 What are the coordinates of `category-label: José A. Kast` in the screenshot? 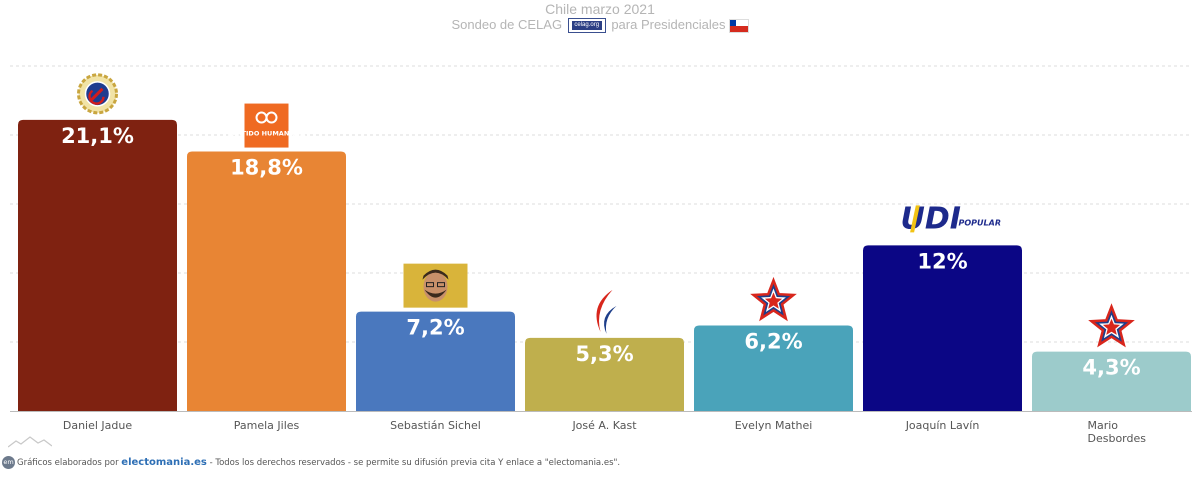 It's located at (604, 425).